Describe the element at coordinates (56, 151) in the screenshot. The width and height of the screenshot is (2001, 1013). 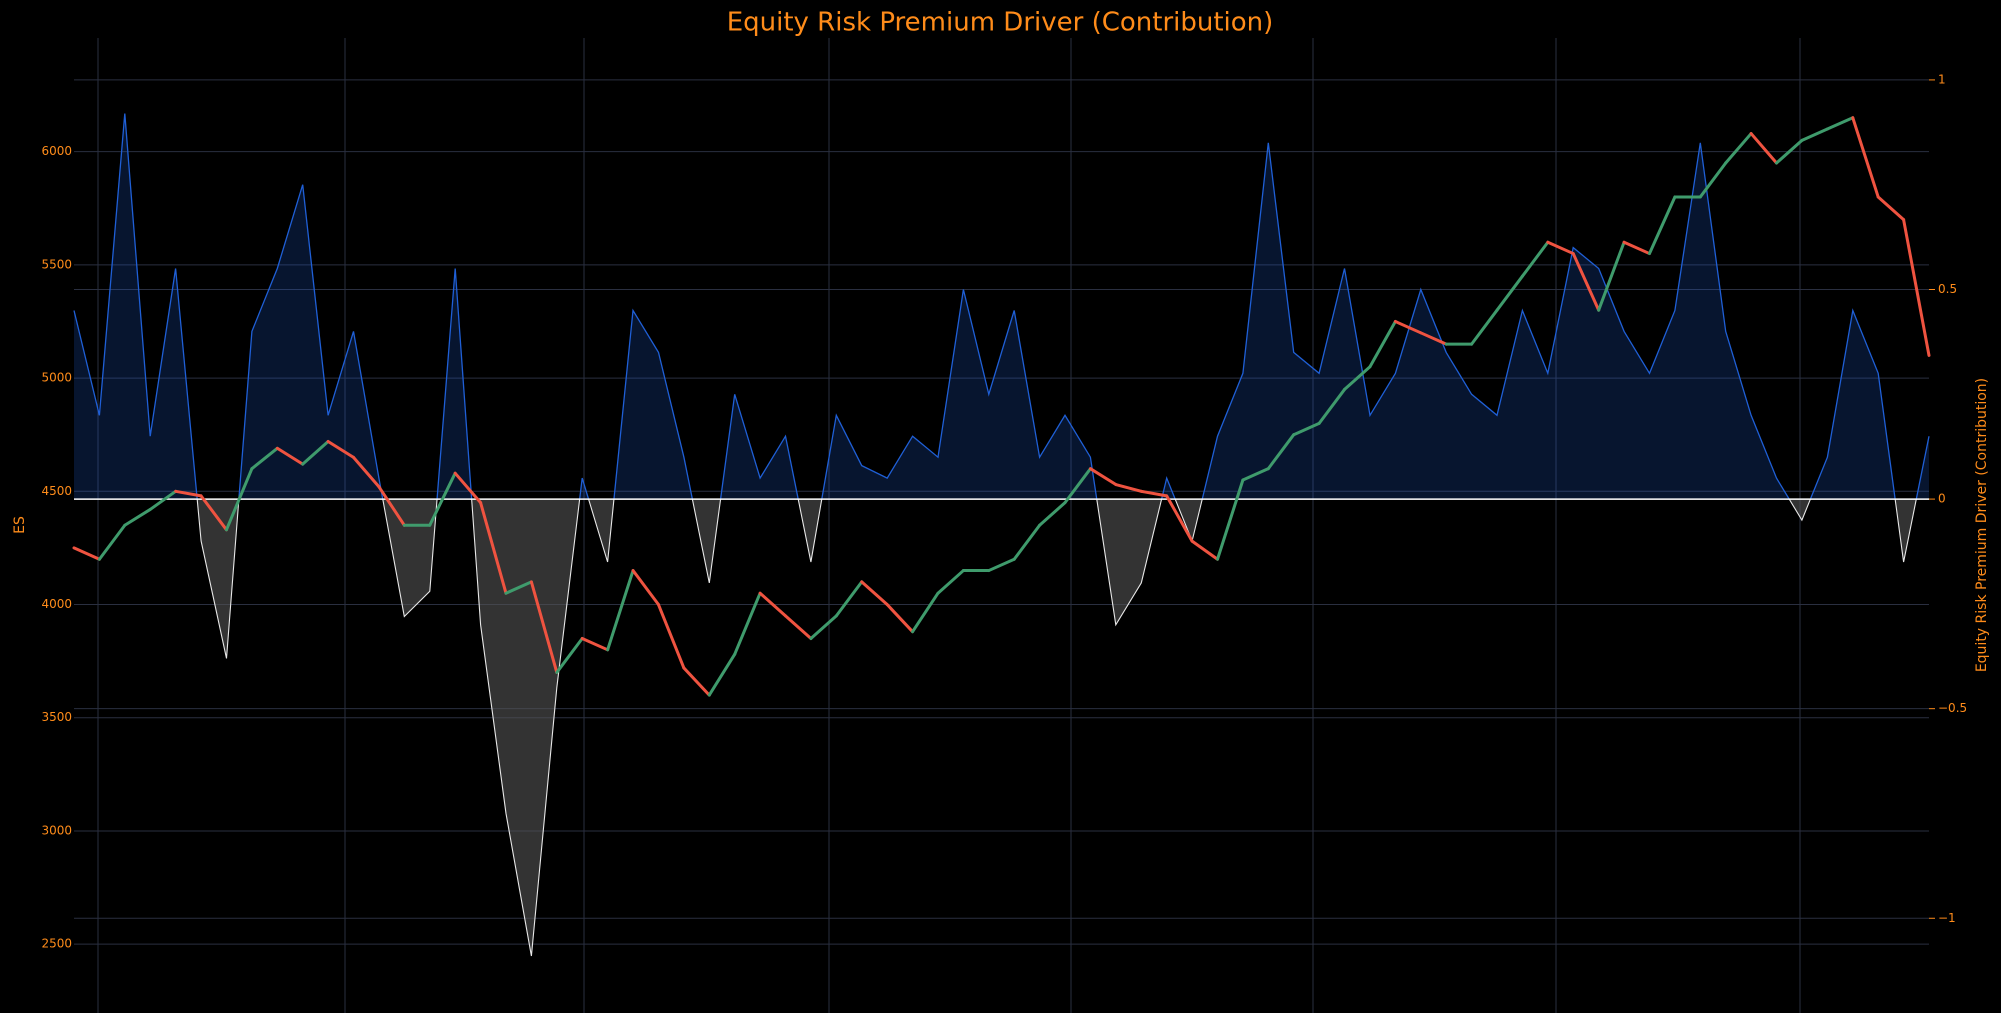
I see `y-tick-label: 6000` at that location.